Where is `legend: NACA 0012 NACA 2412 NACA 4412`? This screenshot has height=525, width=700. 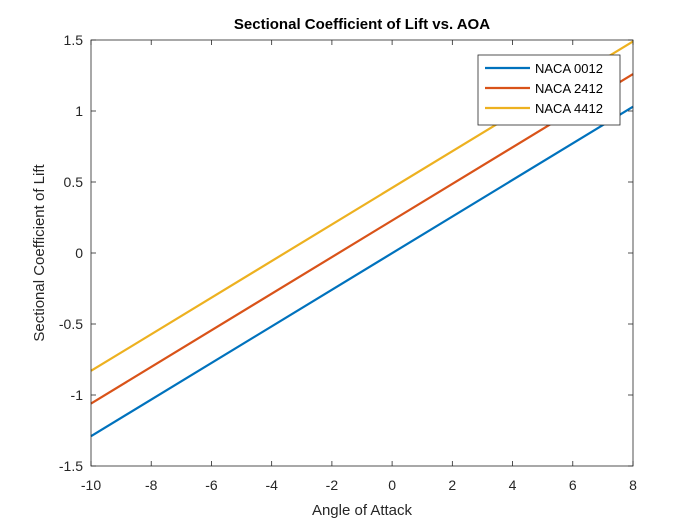
legend: NACA 0012 NACA 2412 NACA 4412 is located at coordinates (549, 90).